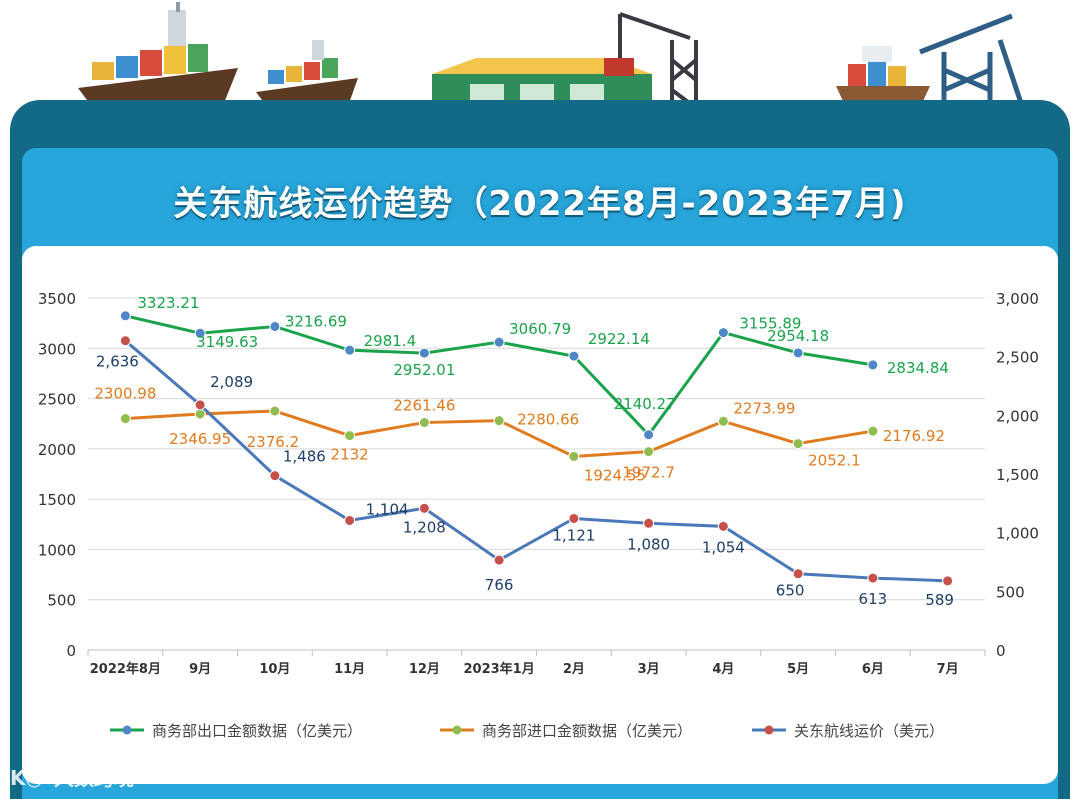 The image size is (1080, 799). I want to click on data-label-freight: 1,208, so click(424, 527).